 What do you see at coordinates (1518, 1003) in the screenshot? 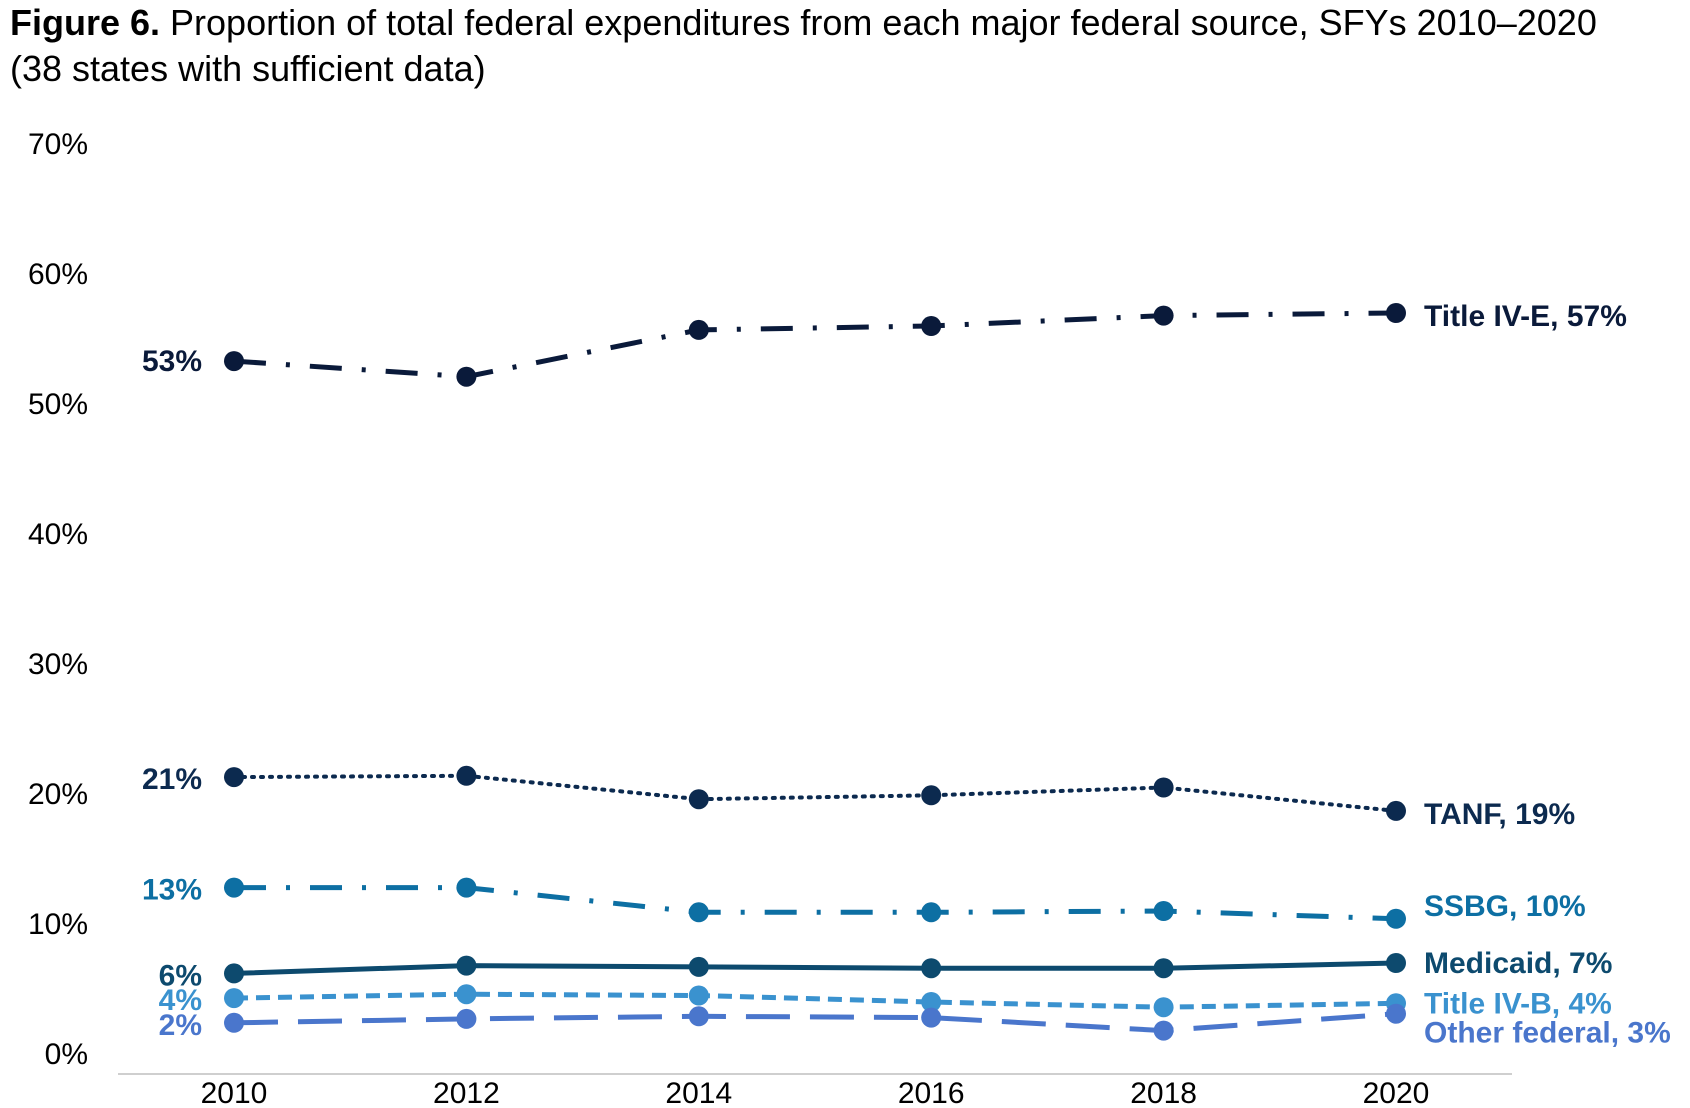
I see `end-series-label: Title IV-B, 4%` at bounding box center [1518, 1003].